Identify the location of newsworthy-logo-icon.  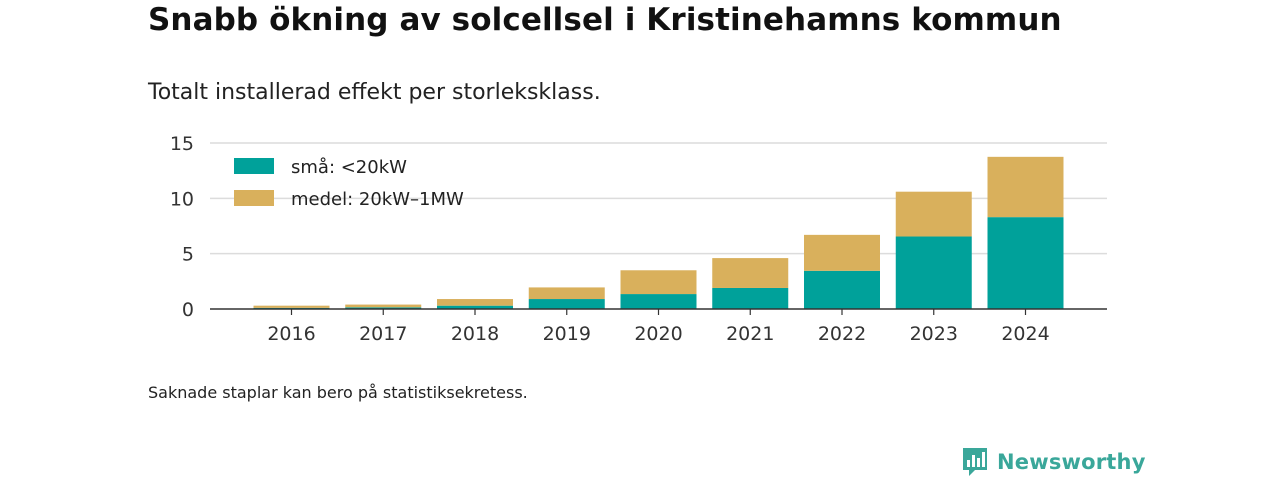
(975, 462).